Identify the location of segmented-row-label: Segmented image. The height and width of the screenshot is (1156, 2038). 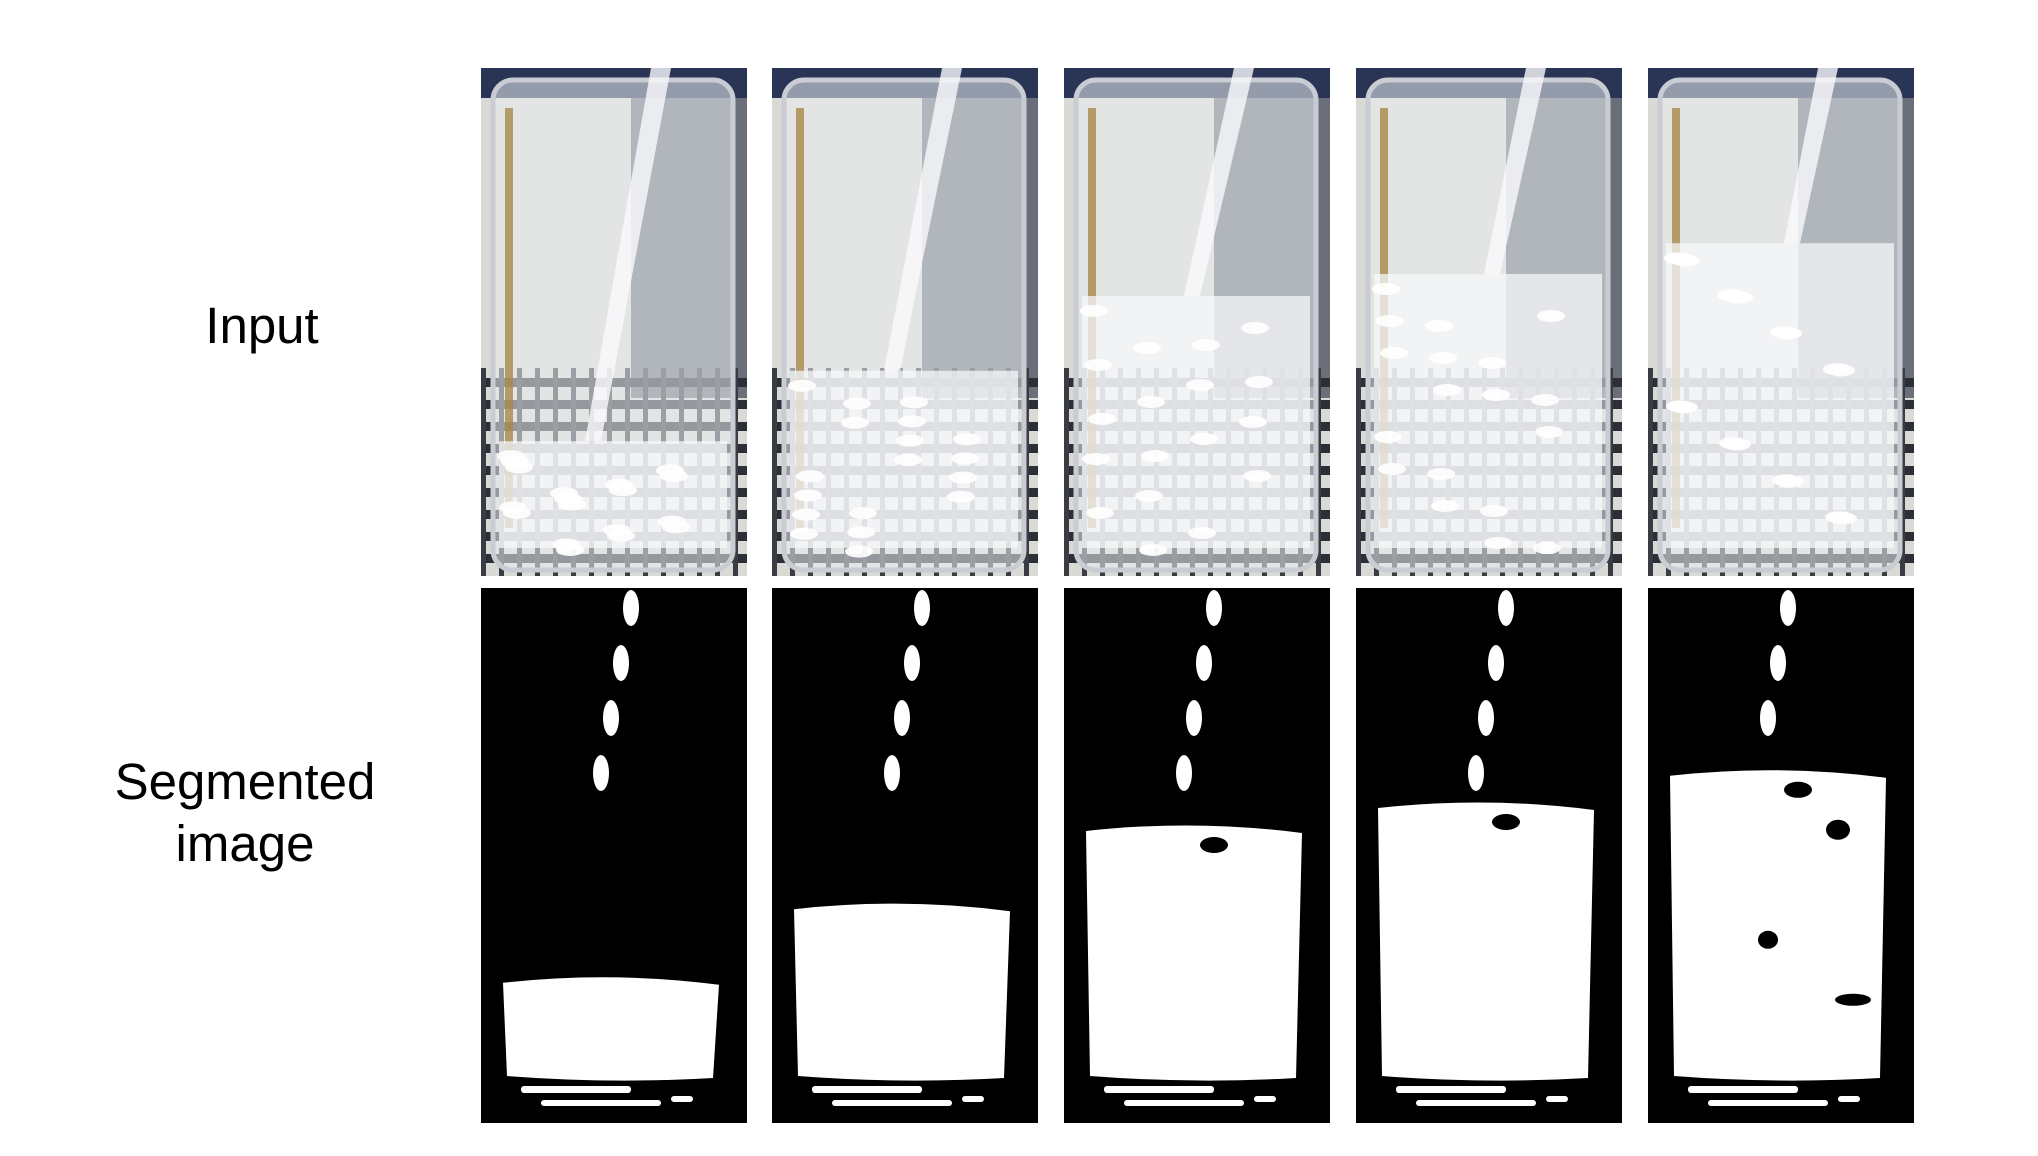
(245, 812).